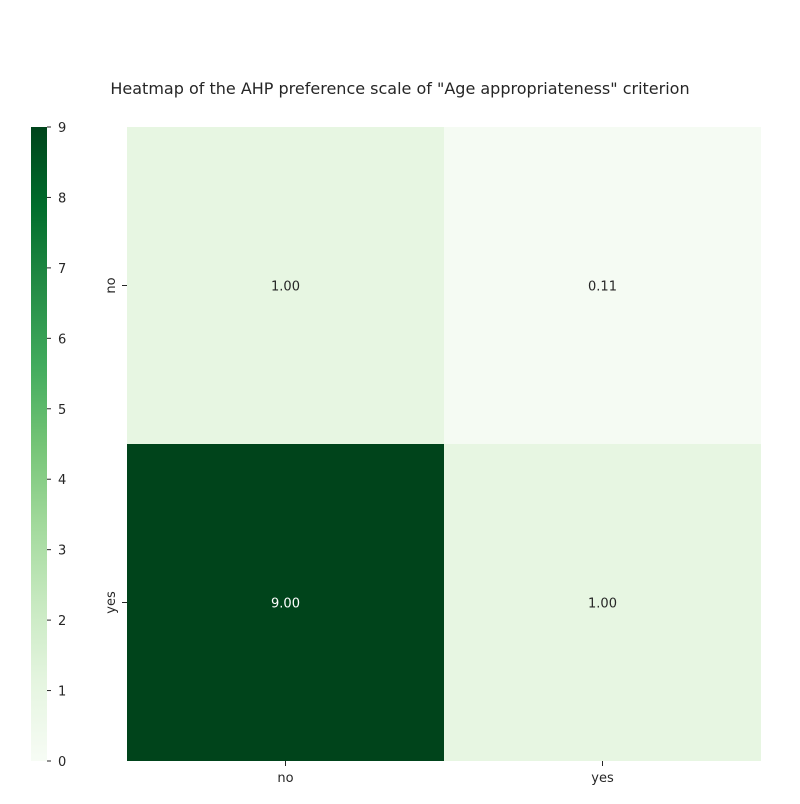  I want to click on colorbar-tick-label: 7, so click(62, 269).